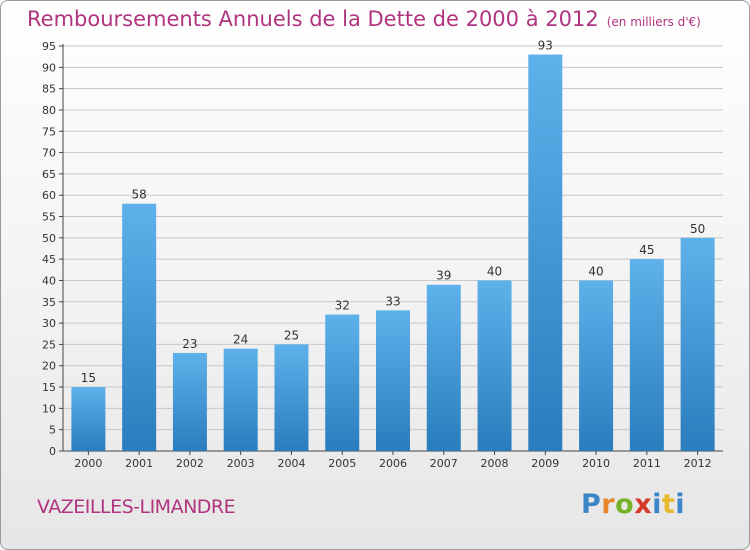 This screenshot has height=550, width=750. What do you see at coordinates (49, 110) in the screenshot?
I see `y-tick-label: 80` at bounding box center [49, 110].